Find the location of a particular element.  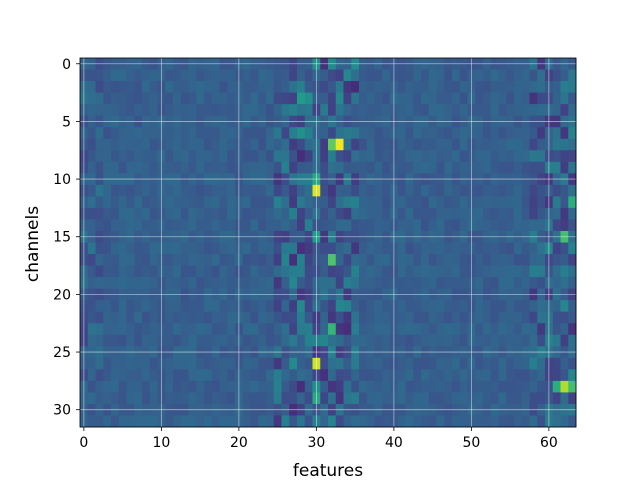

x-tick-label: 60 is located at coordinates (549, 443).